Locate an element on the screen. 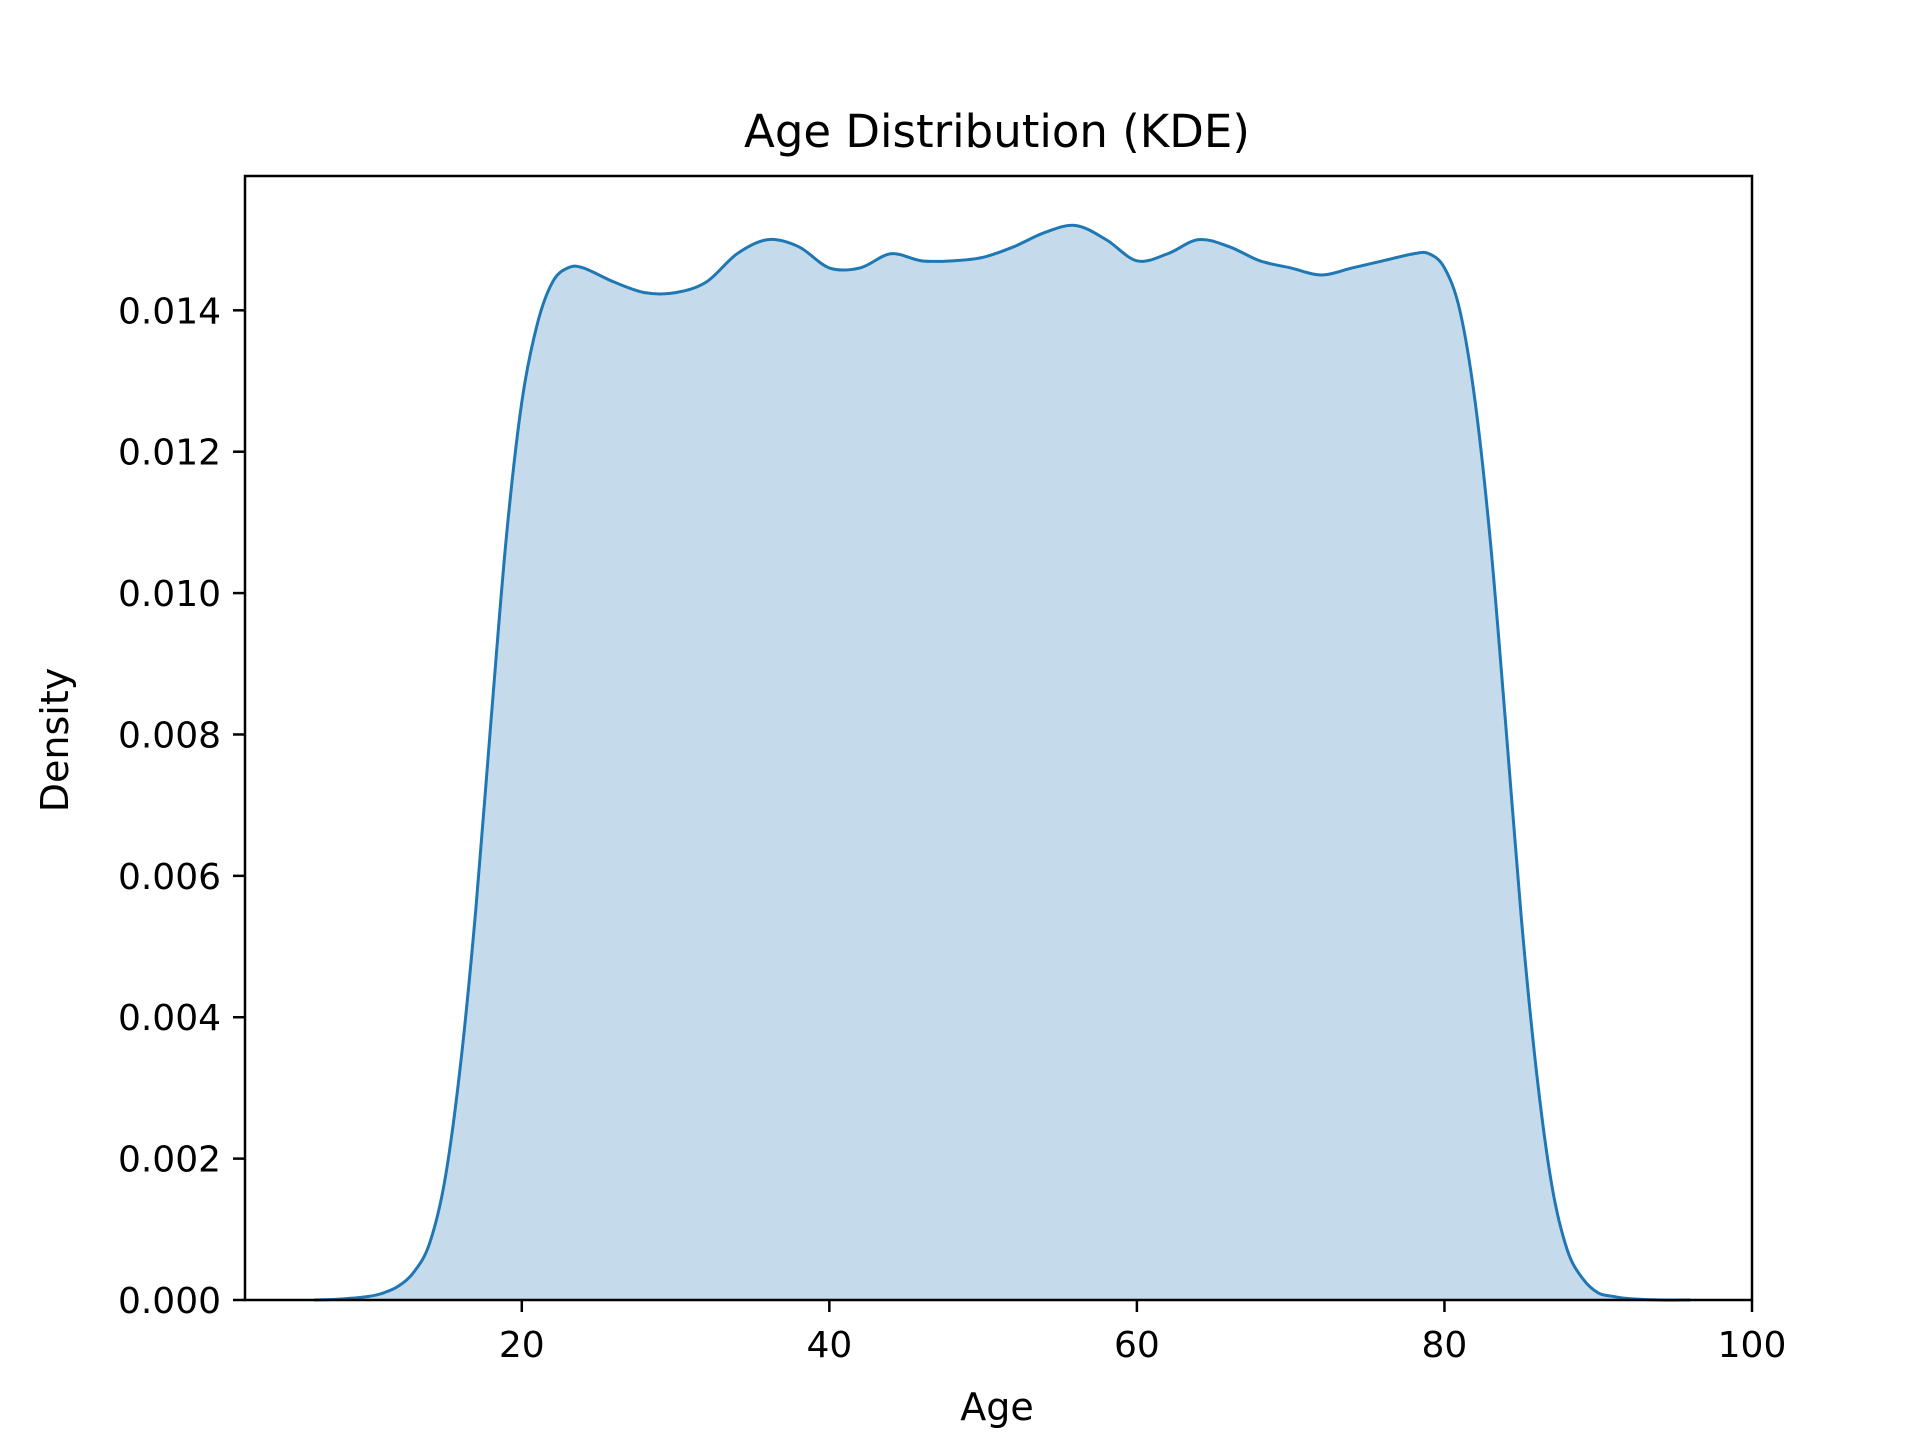  x-axis-label: Age is located at coordinates (997, 1407).